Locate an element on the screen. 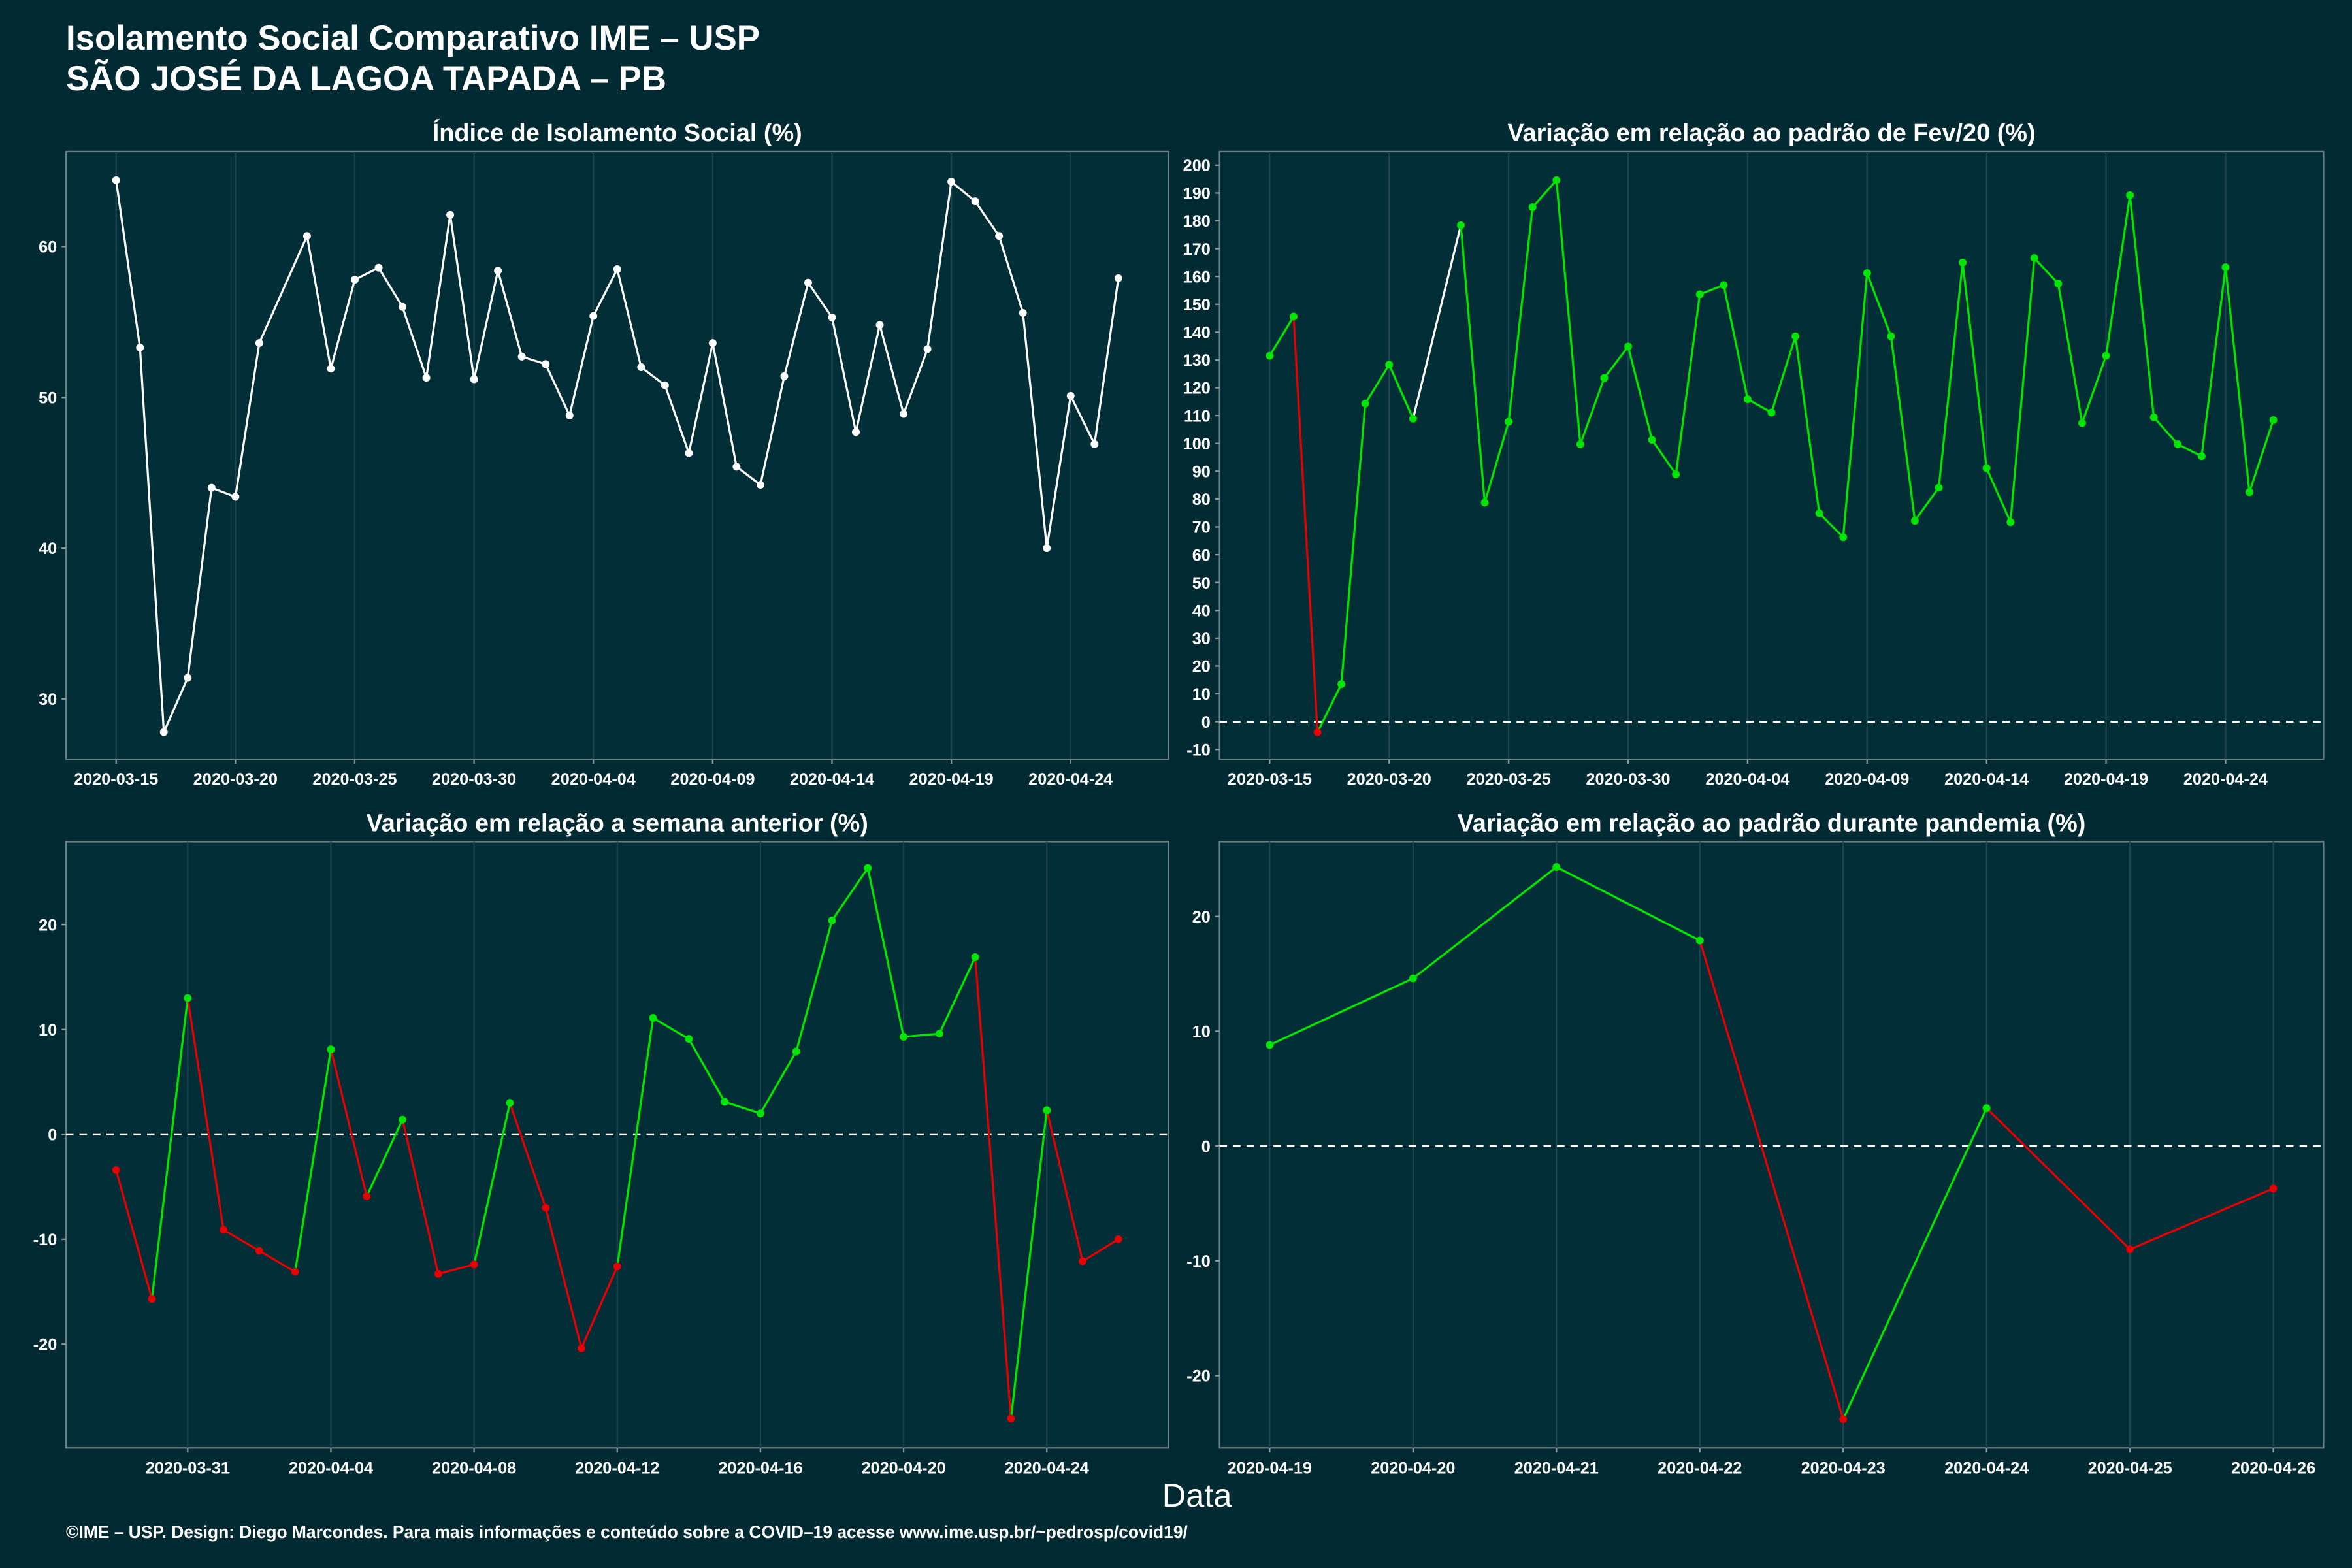 This screenshot has height=1568, width=2352. y-tick-label: 20 is located at coordinates (48, 925).